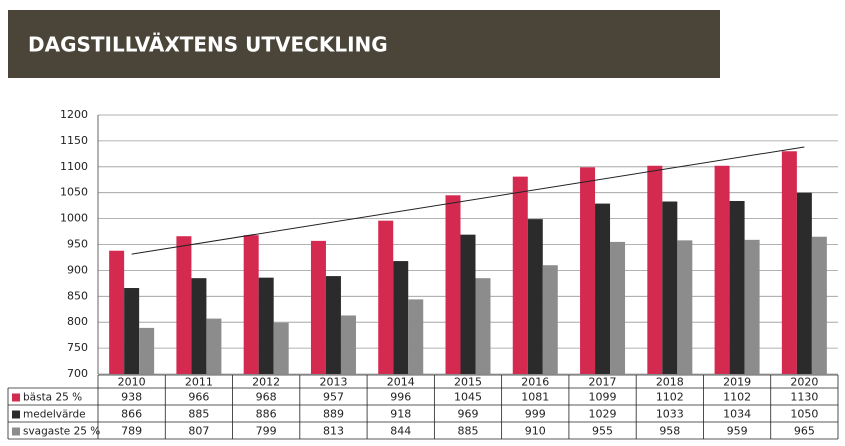 The width and height of the screenshot is (845, 446). I want to click on table-value: 965, so click(804, 431).